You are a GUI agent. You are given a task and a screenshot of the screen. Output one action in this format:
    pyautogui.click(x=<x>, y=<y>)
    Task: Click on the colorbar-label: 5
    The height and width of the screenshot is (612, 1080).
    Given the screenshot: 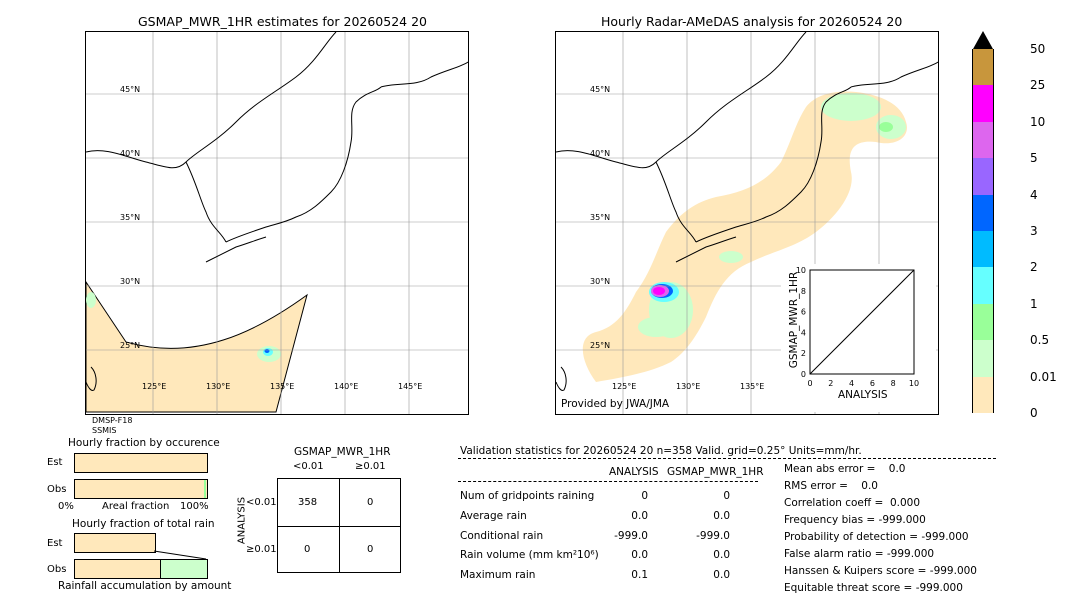 What is the action you would take?
    pyautogui.click(x=1034, y=158)
    